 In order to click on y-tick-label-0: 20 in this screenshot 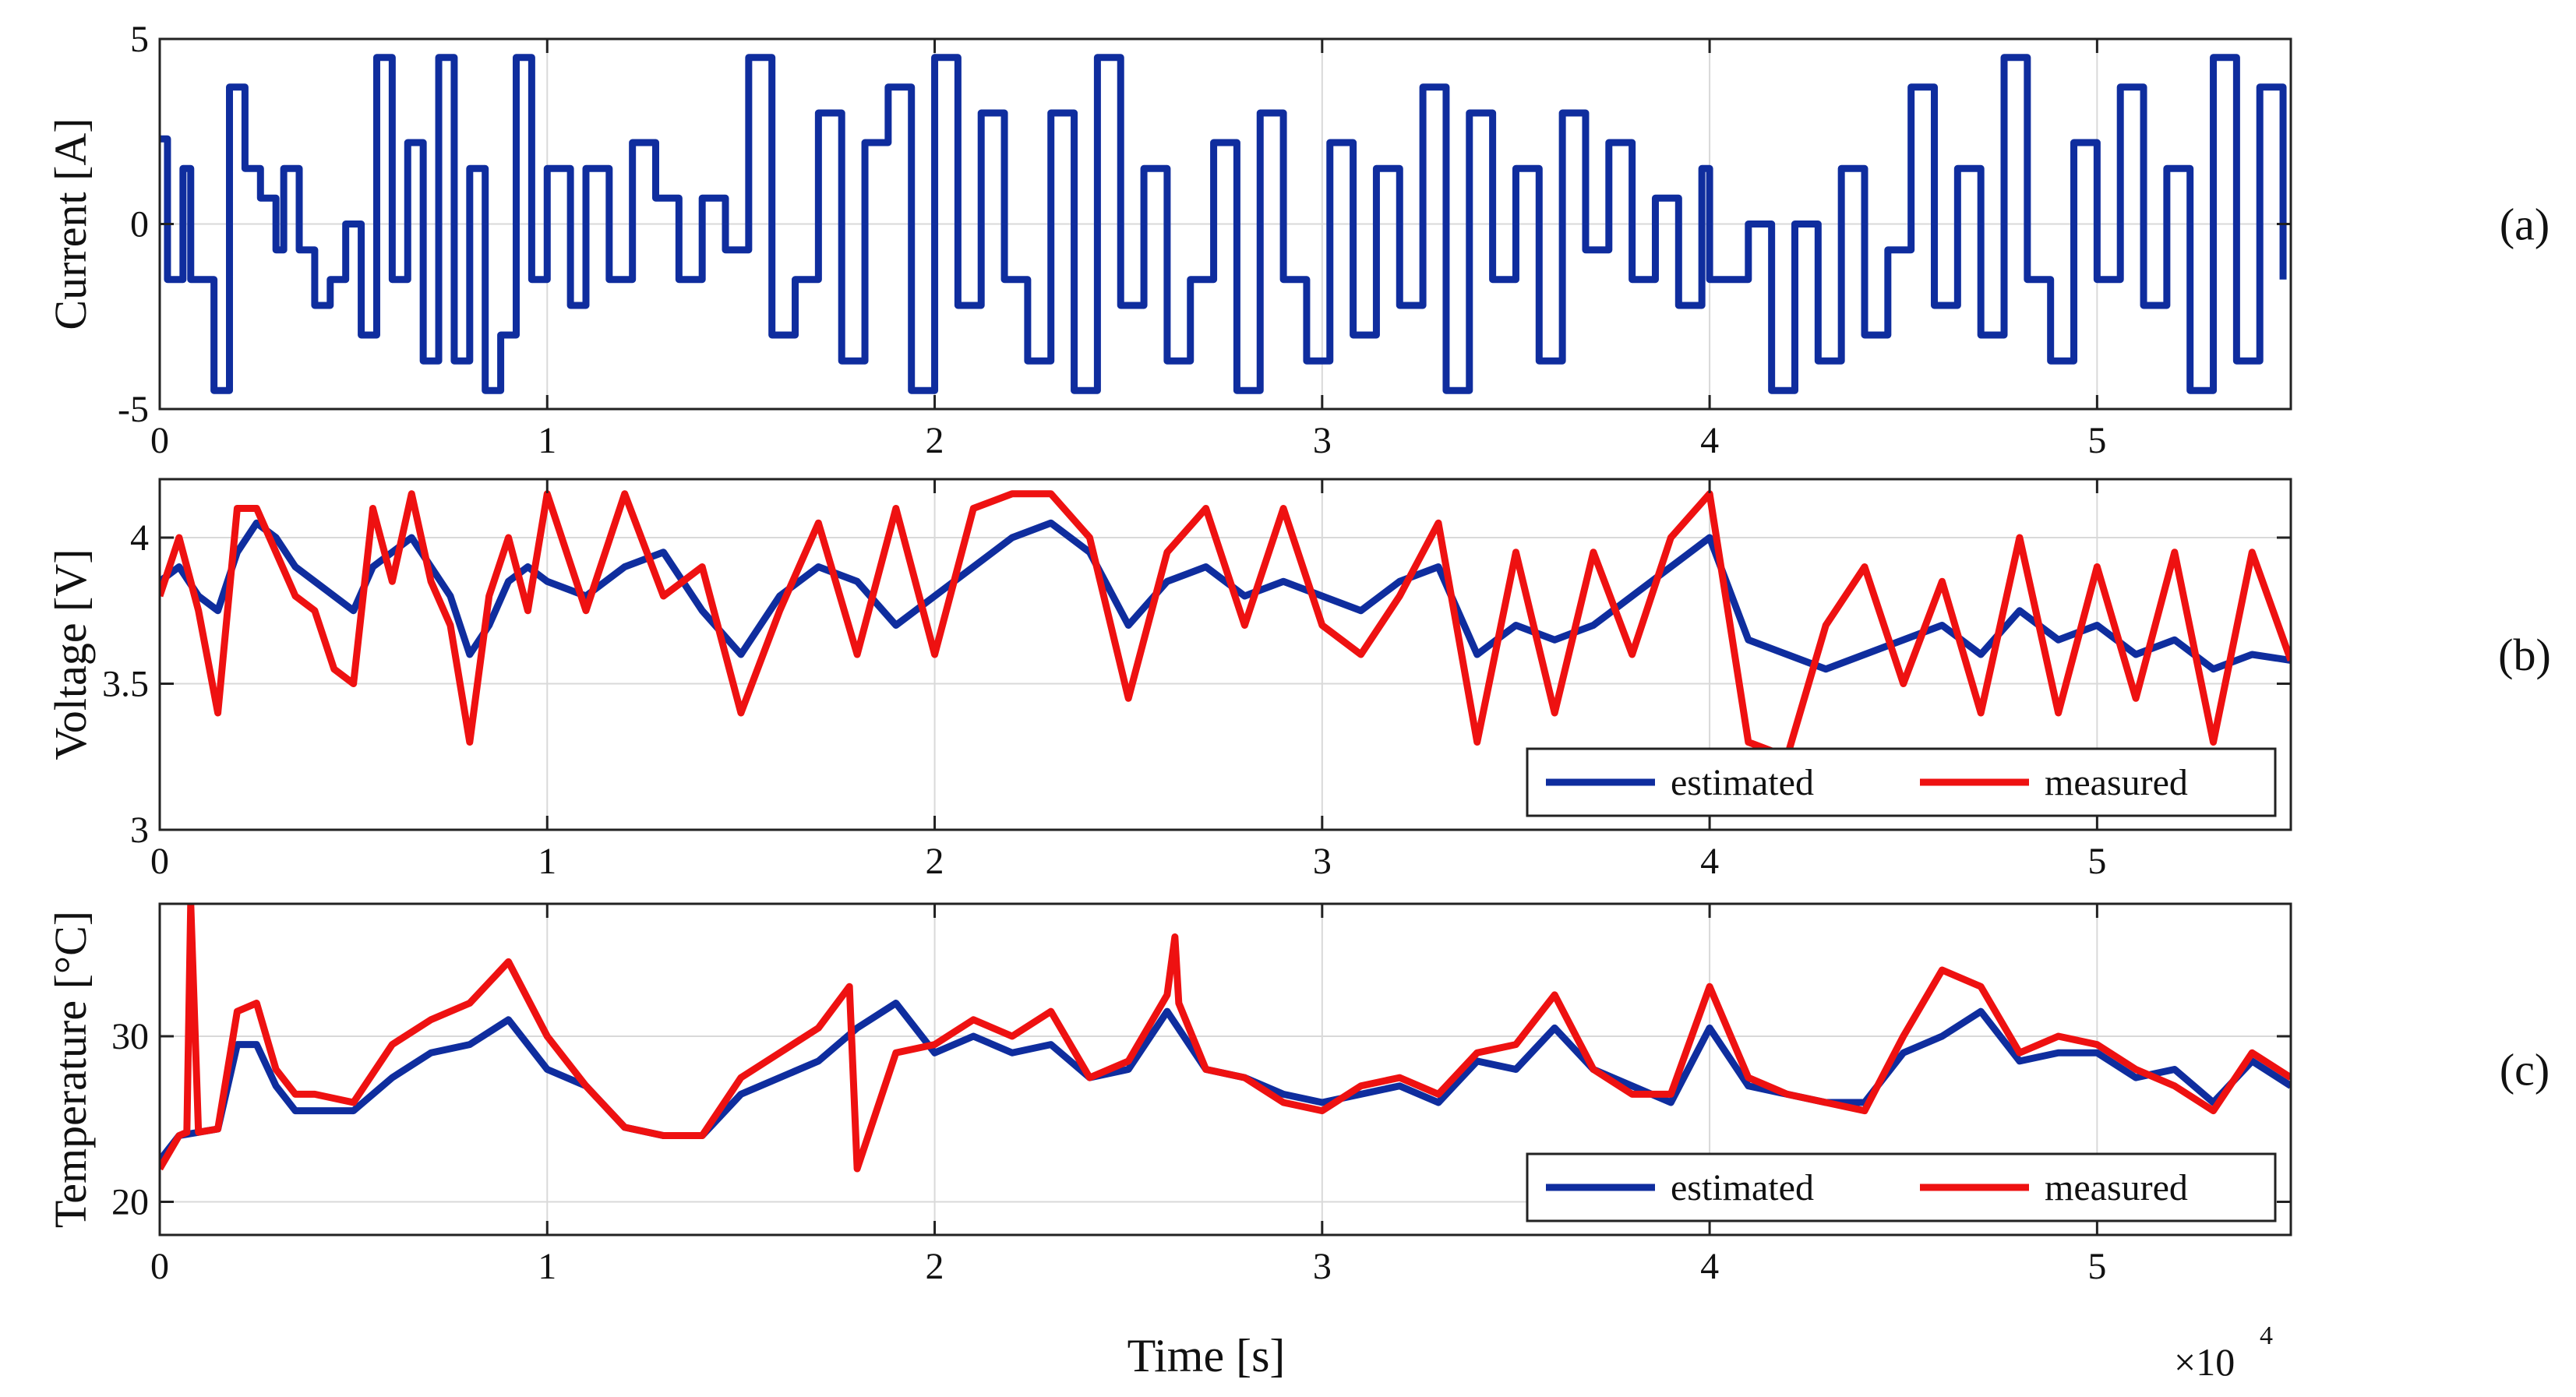, I will do `click(130, 1202)`.